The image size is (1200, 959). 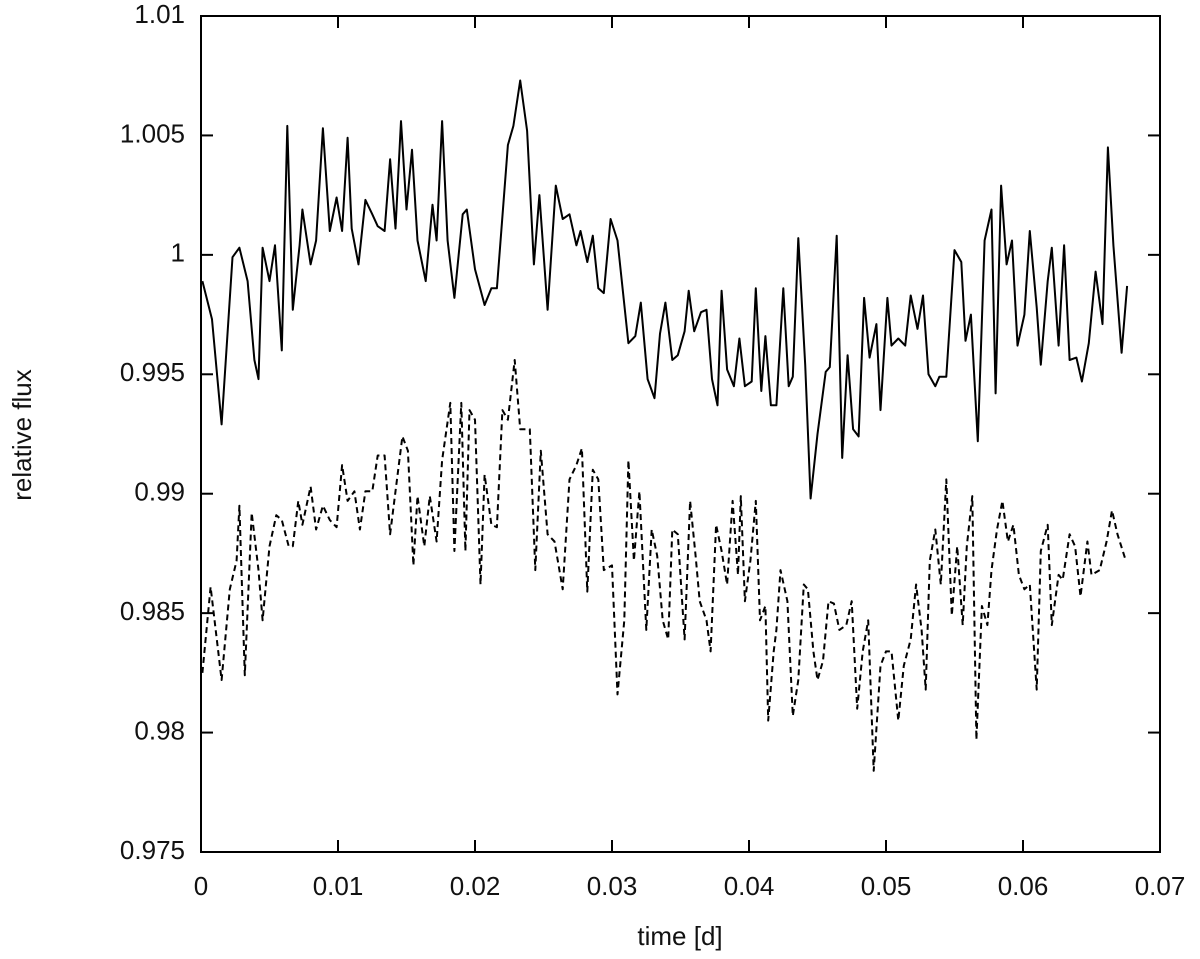 What do you see at coordinates (201, 886) in the screenshot?
I see `x-tick-label: 0` at bounding box center [201, 886].